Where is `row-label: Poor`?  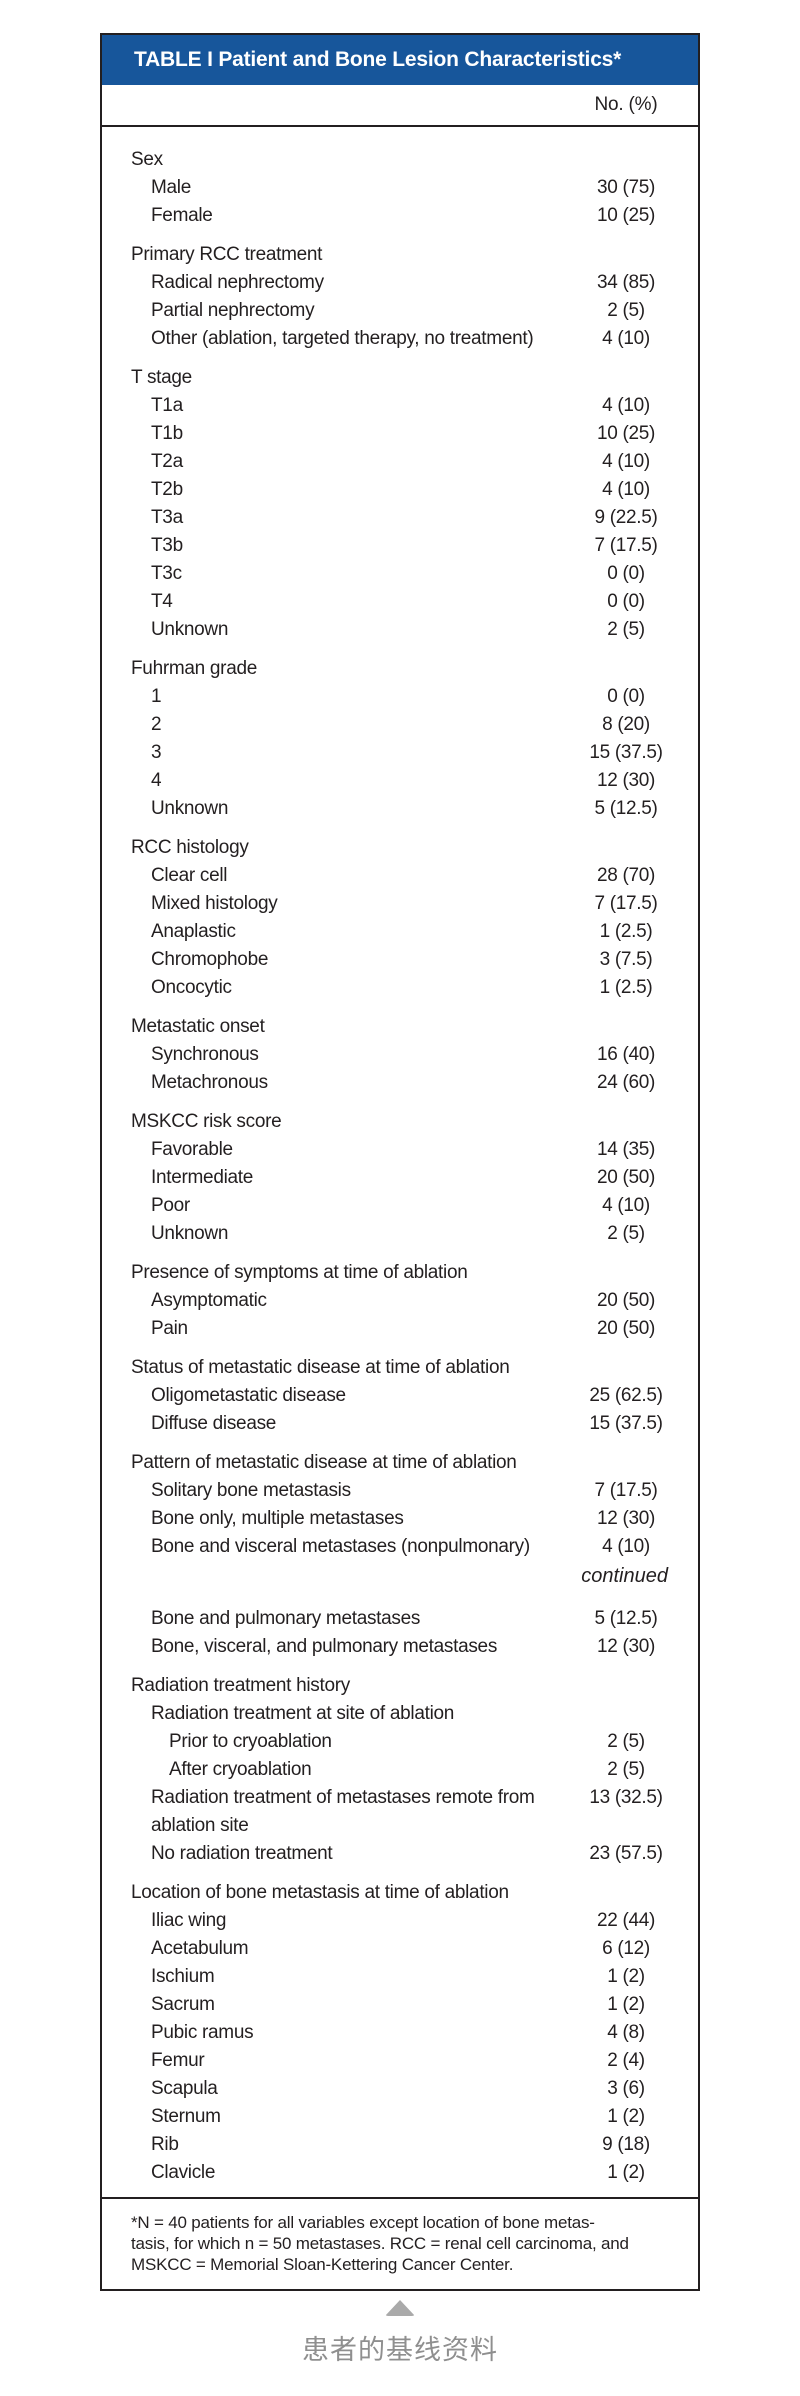 row-label: Poor is located at coordinates (170, 1205).